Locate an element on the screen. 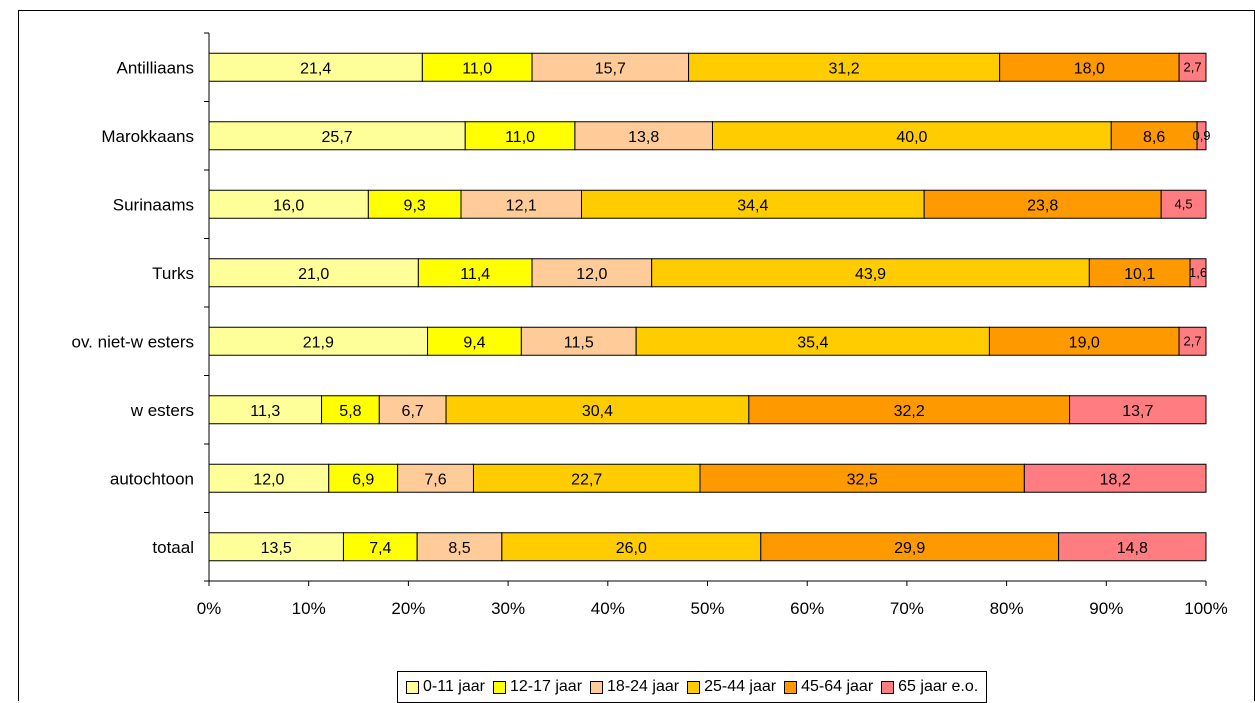 The image size is (1255, 703). category-label: Antilliaans is located at coordinates (156, 67).